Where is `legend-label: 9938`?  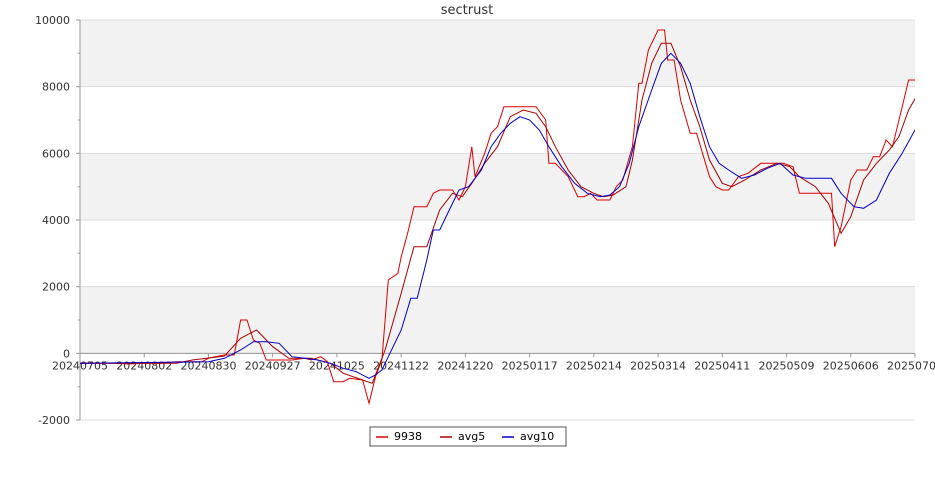
legend-label: 9938 is located at coordinates (408, 436).